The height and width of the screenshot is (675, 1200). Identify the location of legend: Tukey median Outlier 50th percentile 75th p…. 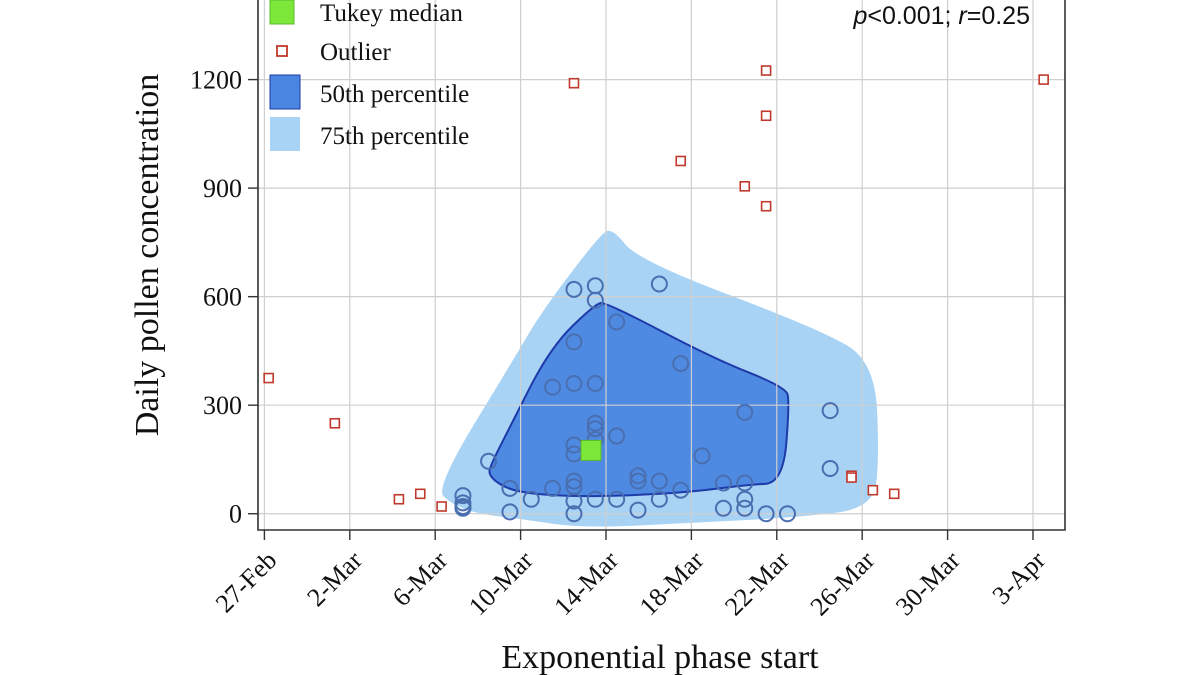
(369, 75).